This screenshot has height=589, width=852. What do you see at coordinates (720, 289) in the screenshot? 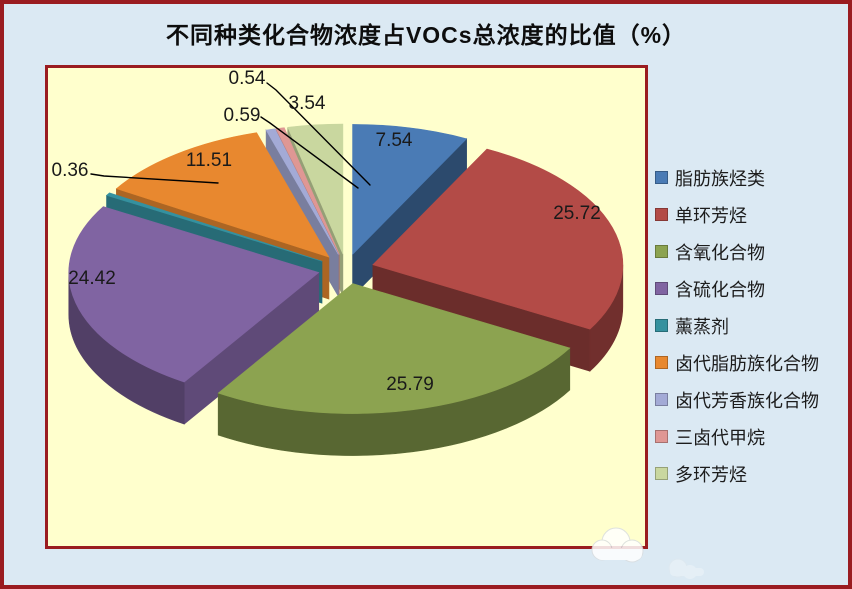
I see `legend-label: 含硫化合物` at bounding box center [720, 289].